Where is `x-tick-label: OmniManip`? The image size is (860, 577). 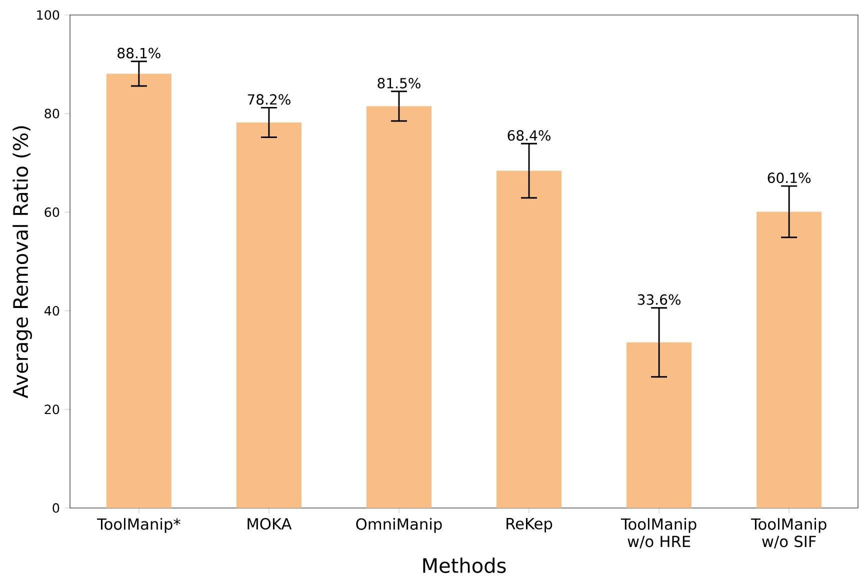 x-tick-label: OmniManip is located at coordinates (399, 525).